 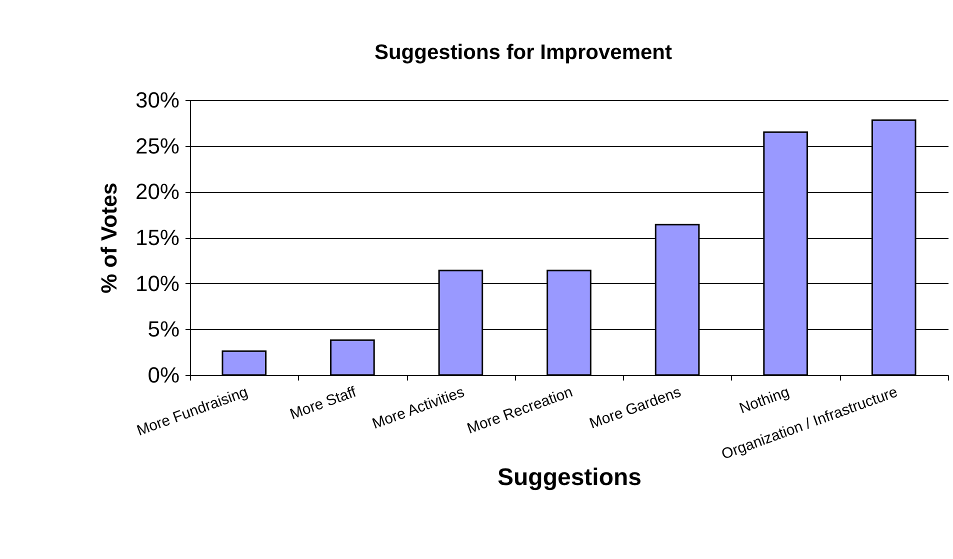 What do you see at coordinates (523, 52) in the screenshot?
I see `chart-title: Suggestions for Improvement` at bounding box center [523, 52].